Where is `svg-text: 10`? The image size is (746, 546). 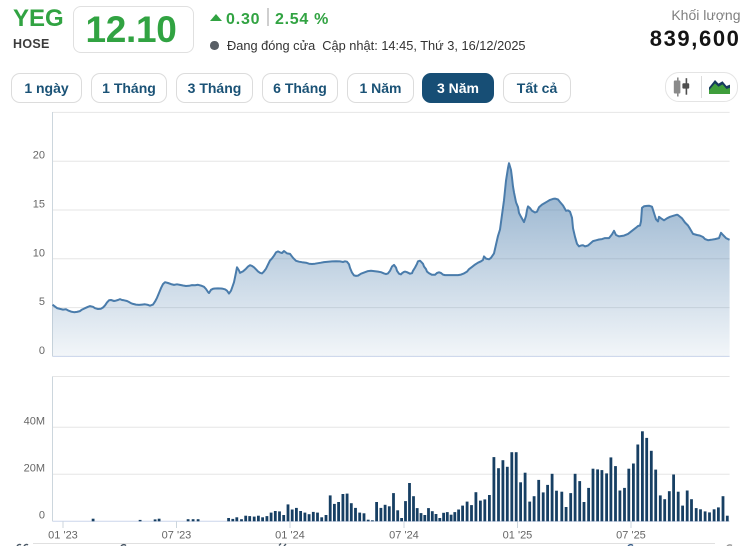 svg-text: 10 is located at coordinates (39, 253).